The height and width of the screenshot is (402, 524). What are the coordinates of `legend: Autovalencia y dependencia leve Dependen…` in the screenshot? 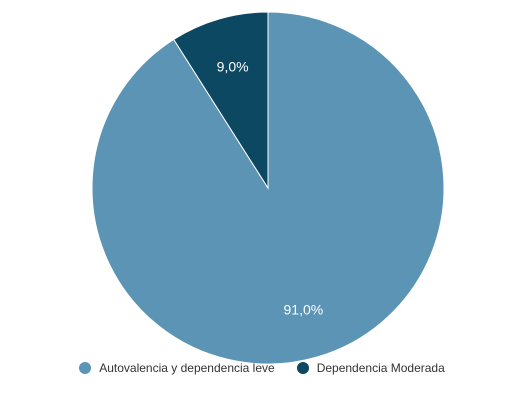 It's located at (262, 368).